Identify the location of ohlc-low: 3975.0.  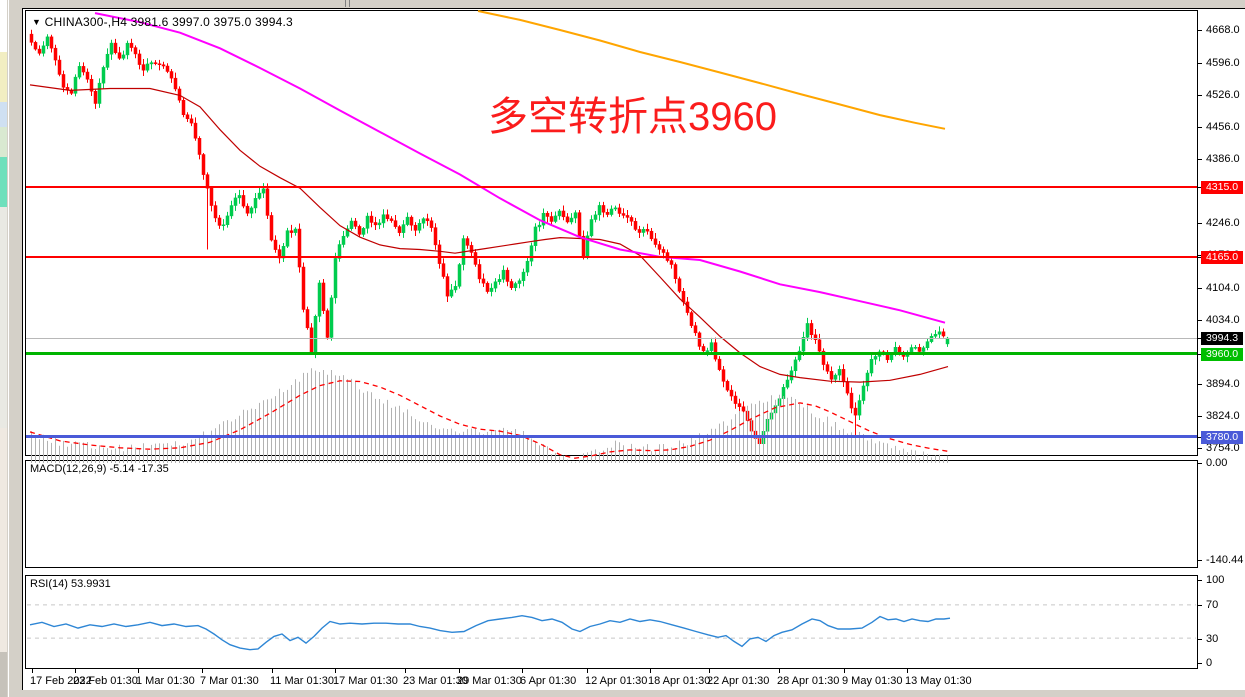
(232, 22).